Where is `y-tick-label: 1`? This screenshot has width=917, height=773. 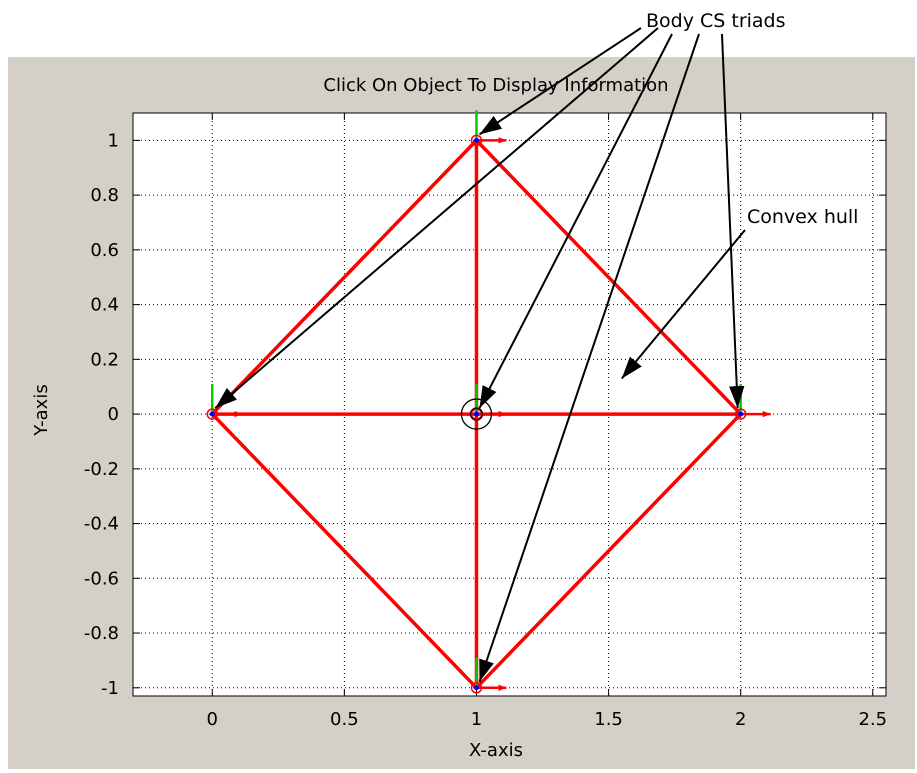
y-tick-label: 1 is located at coordinates (113, 140).